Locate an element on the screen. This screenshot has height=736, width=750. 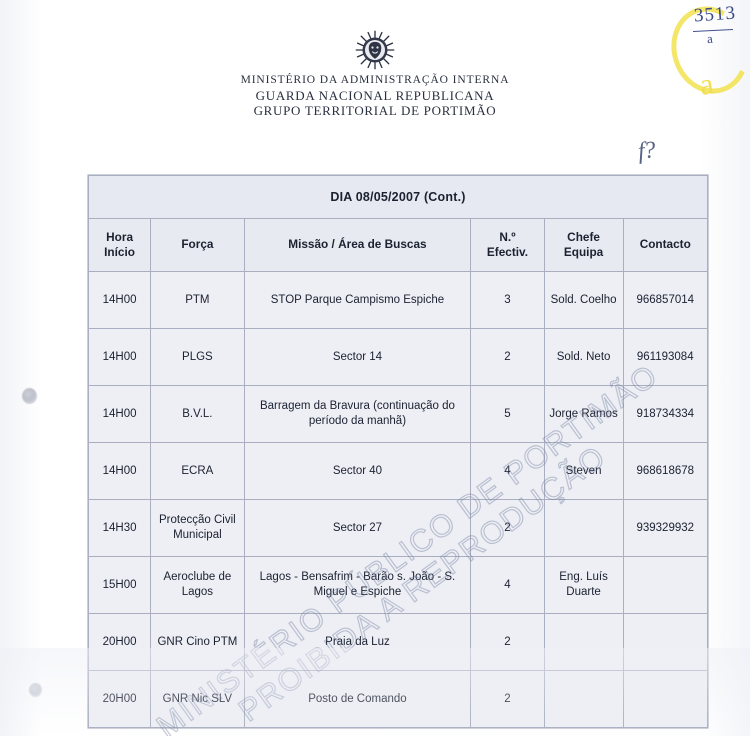
cell-forca: Protecção Civil Municipal is located at coordinates (197, 528).